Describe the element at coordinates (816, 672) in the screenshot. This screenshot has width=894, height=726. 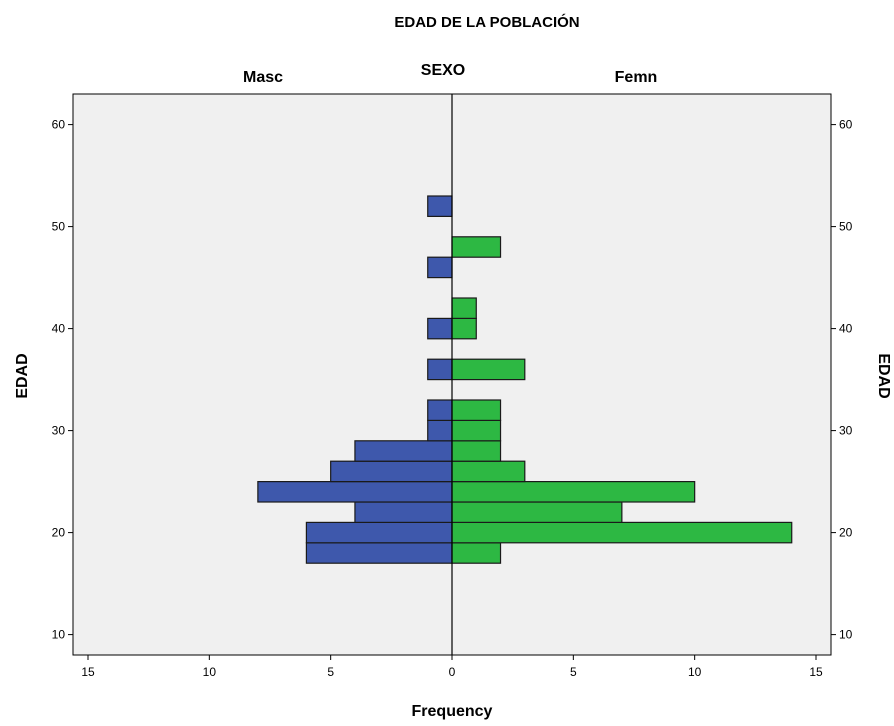
I see `x-tick-label-6: 15` at that location.